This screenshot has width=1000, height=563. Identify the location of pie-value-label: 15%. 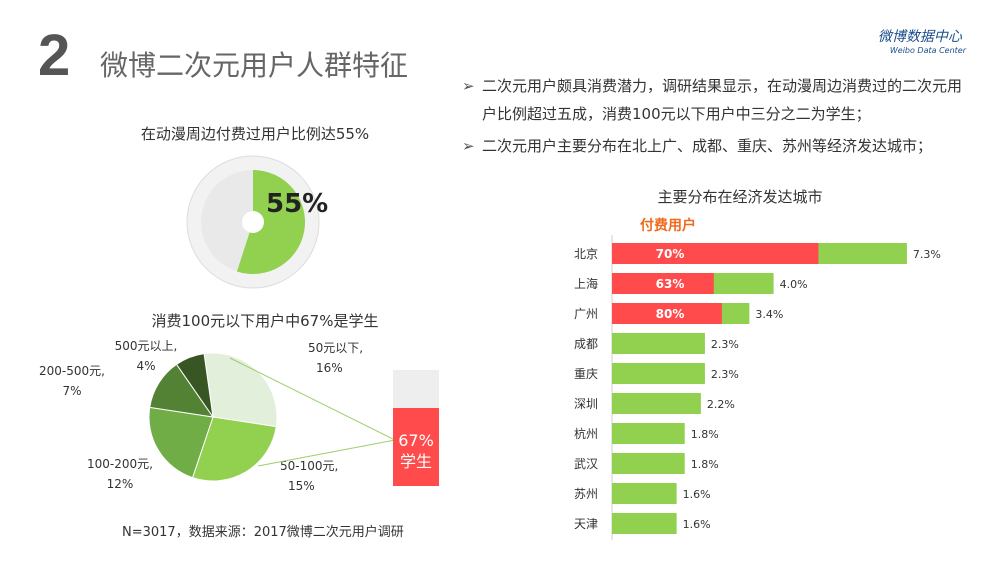
(301, 486).